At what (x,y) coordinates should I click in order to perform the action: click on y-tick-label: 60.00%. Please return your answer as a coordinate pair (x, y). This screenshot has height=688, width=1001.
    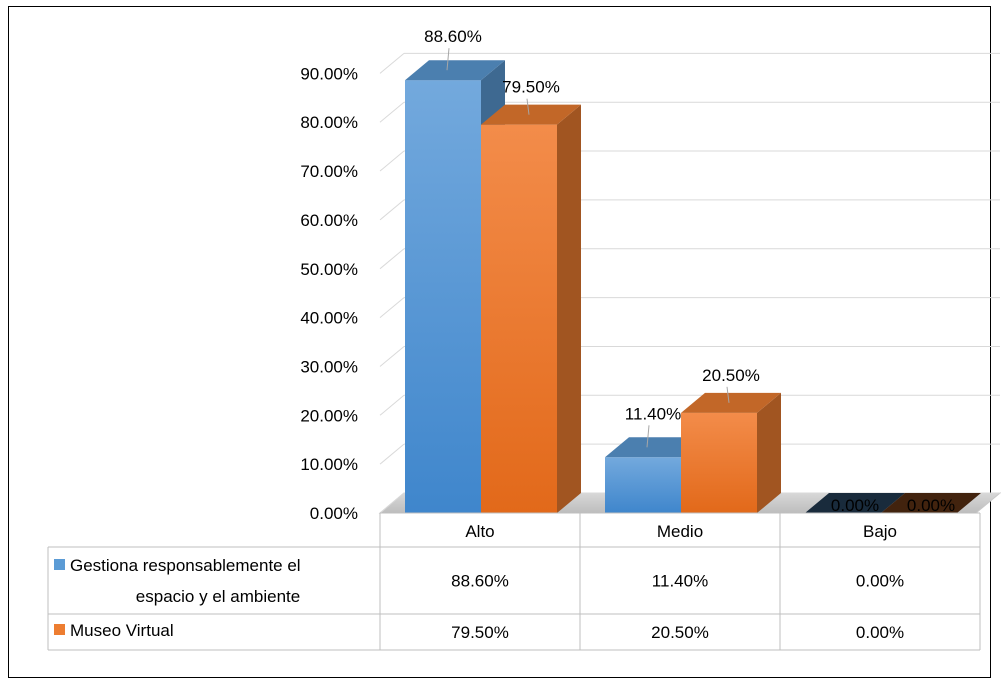
    Looking at the image, I should click on (329, 220).